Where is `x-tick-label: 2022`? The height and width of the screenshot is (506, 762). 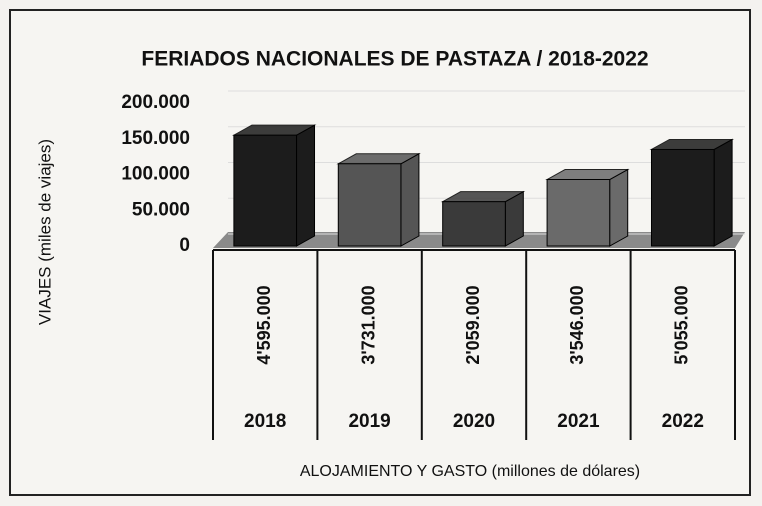 x-tick-label: 2022 is located at coordinates (683, 421).